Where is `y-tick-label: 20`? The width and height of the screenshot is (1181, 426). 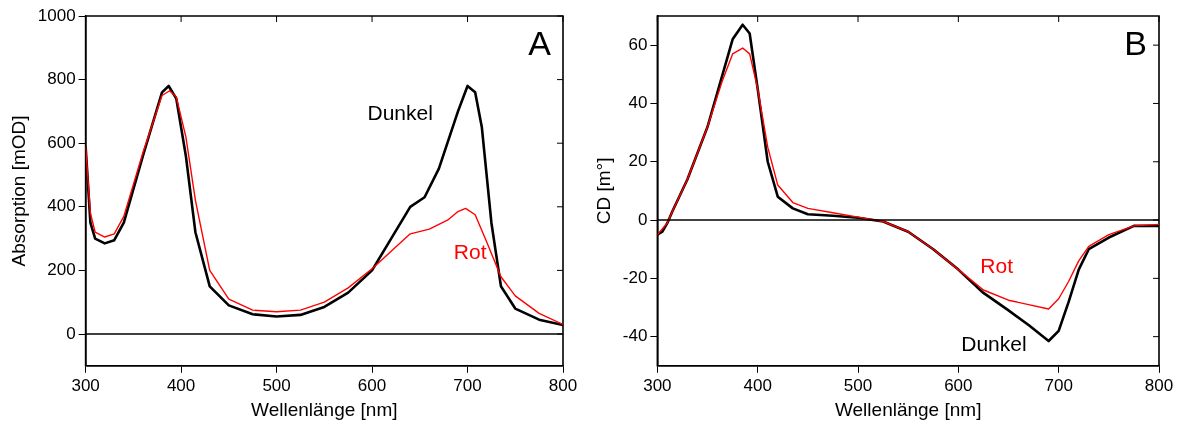 y-tick-label: 20 is located at coordinates (638, 161).